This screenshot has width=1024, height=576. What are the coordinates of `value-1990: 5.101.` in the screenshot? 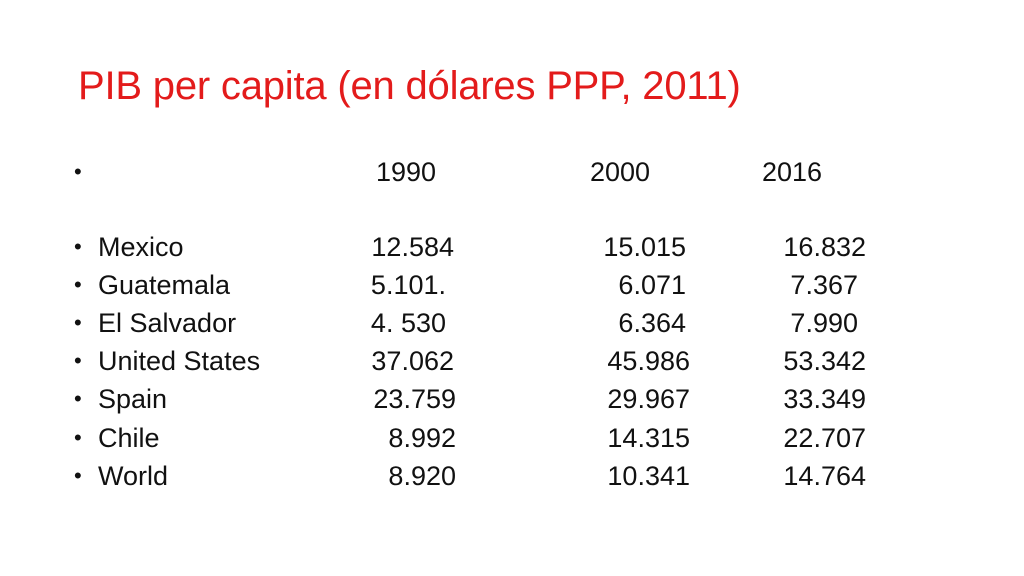 It's located at (408, 285).